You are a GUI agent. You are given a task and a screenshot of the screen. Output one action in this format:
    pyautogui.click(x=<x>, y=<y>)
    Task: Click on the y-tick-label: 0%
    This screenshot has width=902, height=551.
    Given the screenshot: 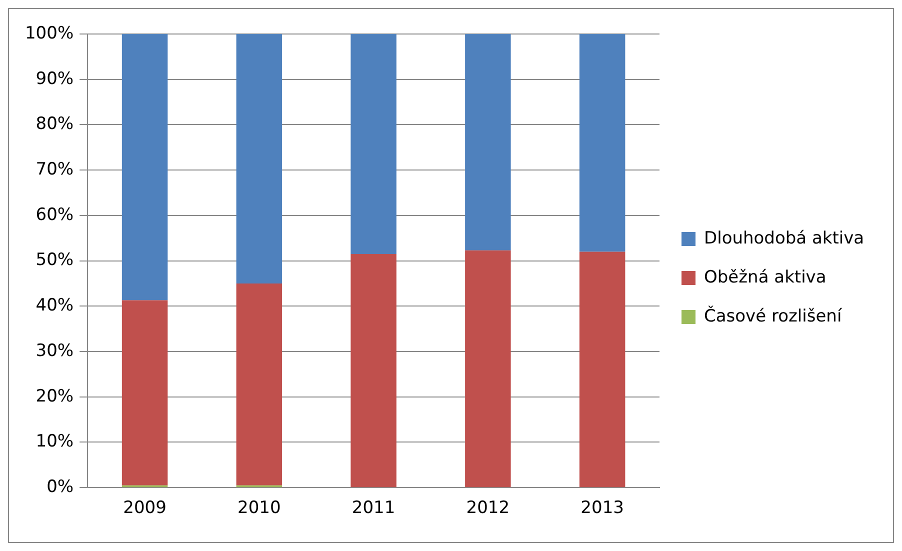 What is the action you would take?
    pyautogui.click(x=60, y=487)
    